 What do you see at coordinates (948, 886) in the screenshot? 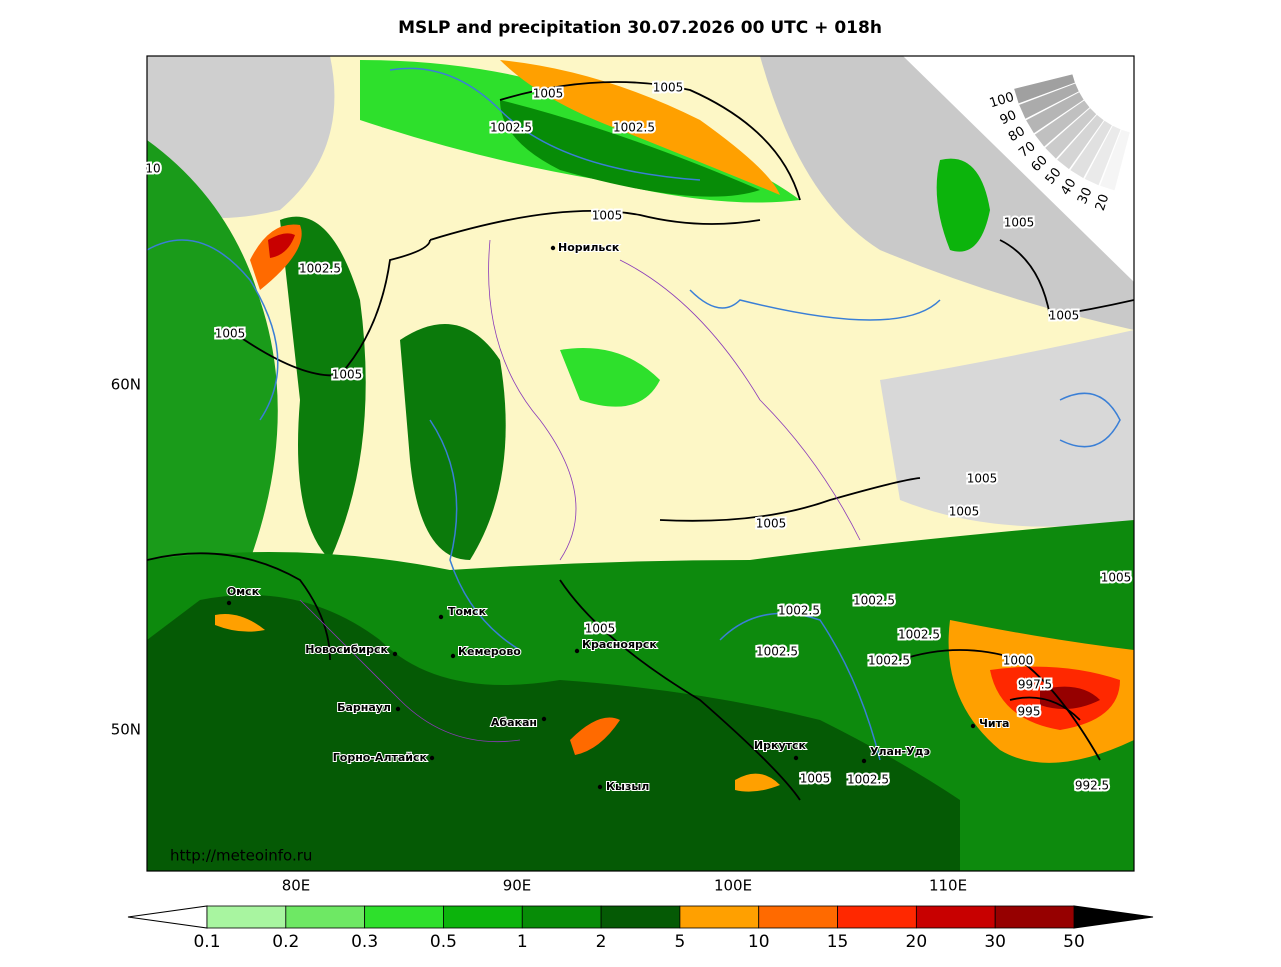
I see `lon-label: 110E` at bounding box center [948, 886].